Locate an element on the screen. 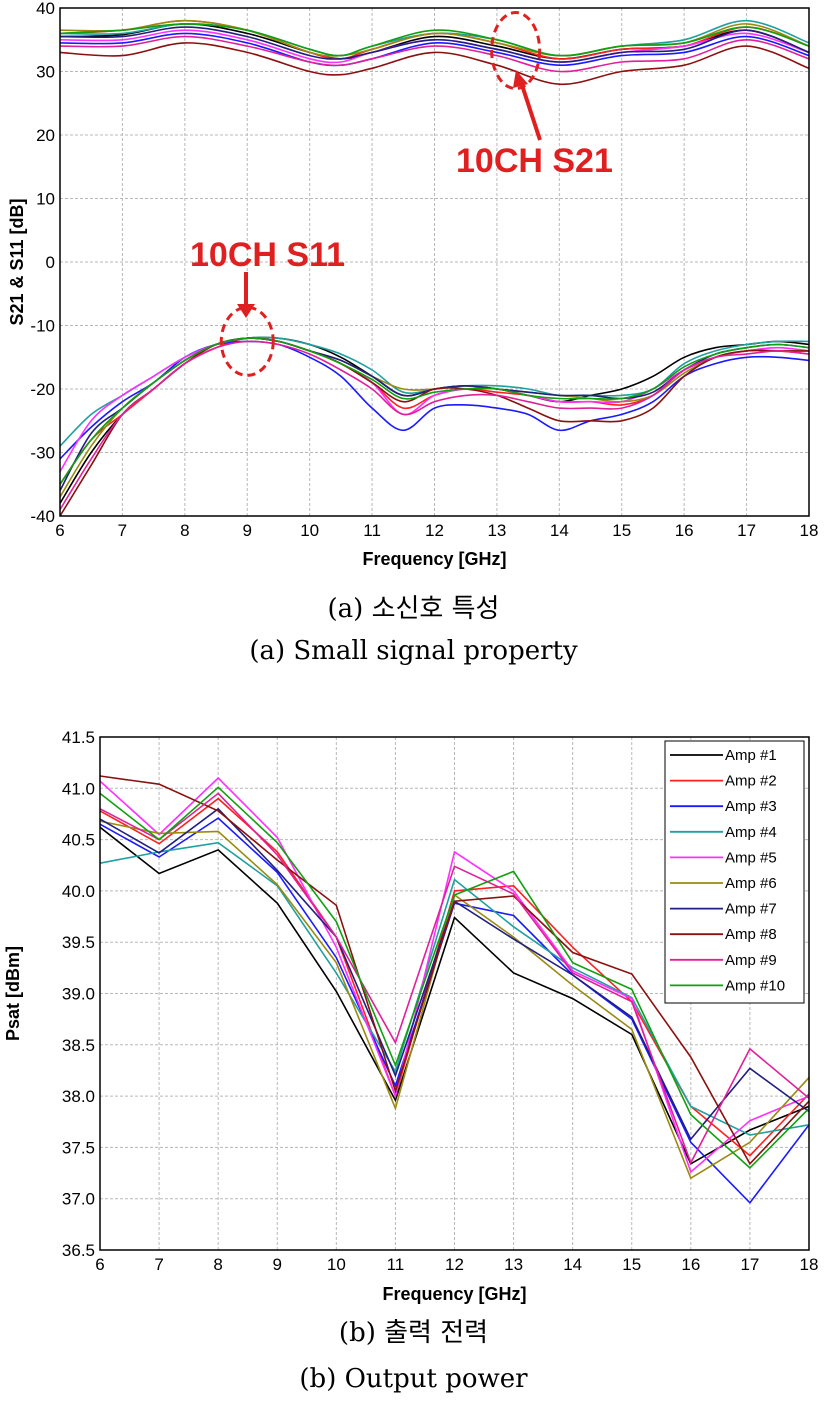  y-axis-label-a: S21 & S11 [dB] is located at coordinates (17, 261).